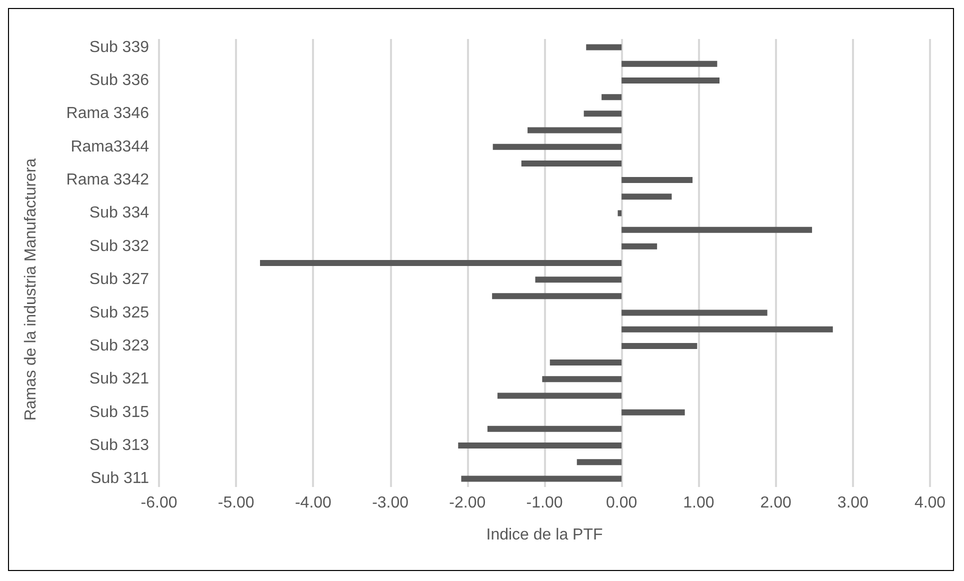 This screenshot has height=581, width=964. I want to click on y-tick-label: Sub 321, so click(119, 379).